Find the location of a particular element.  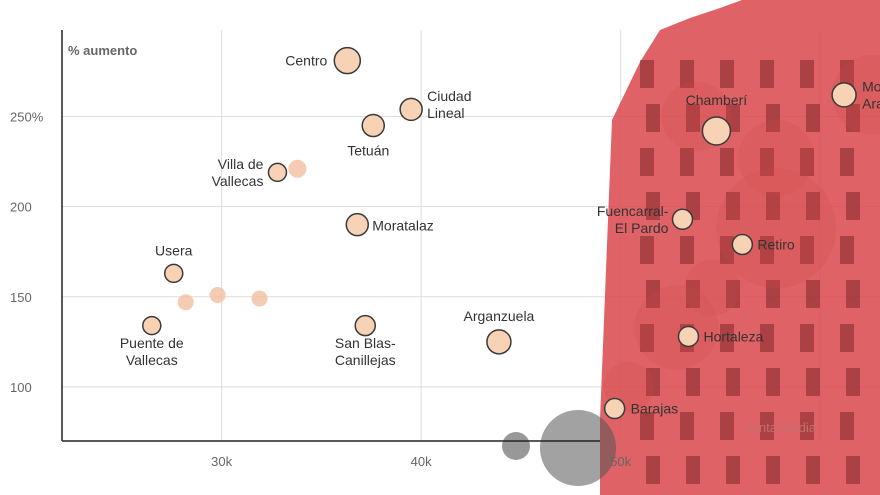

point-label-line: Chamberí is located at coordinates (717, 100).